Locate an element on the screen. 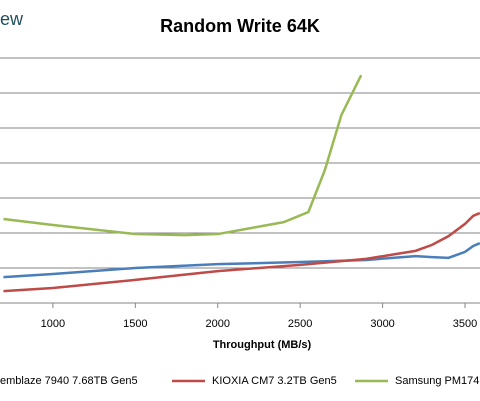 Image resolution: width=480 pixels, height=401 pixels. x-tick-label: 1500 is located at coordinates (135, 324).